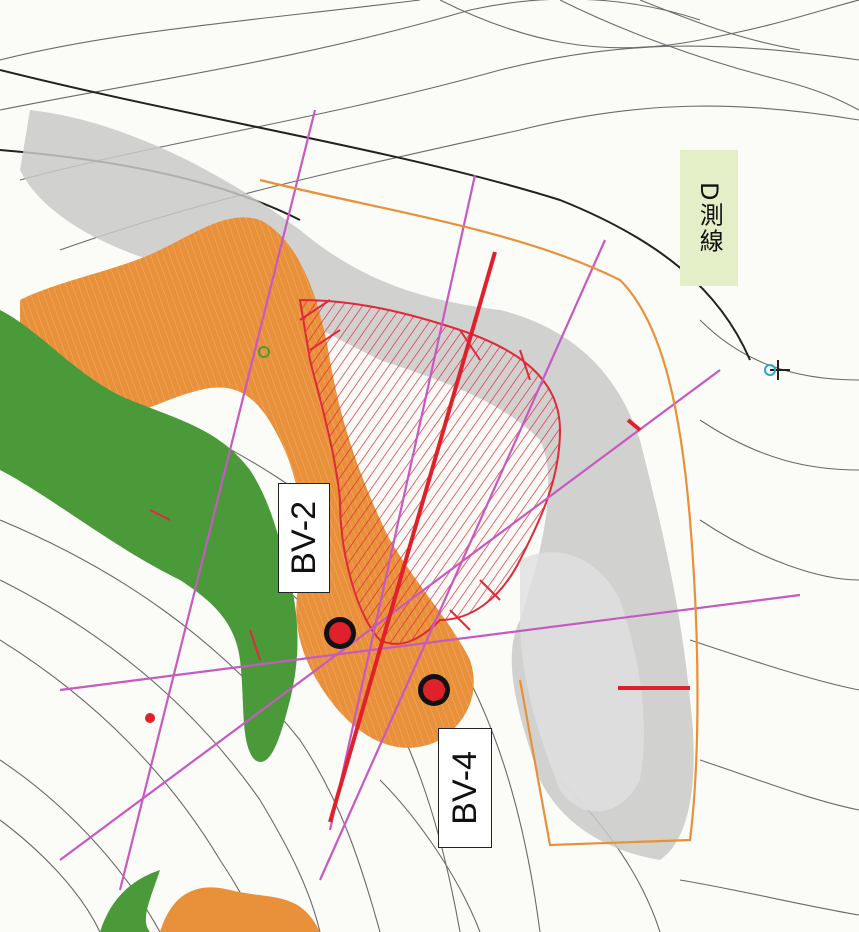 This screenshot has height=932, width=859. Describe the element at coordinates (582, 682) in the screenshot. I see `gray-zone-light` at that location.